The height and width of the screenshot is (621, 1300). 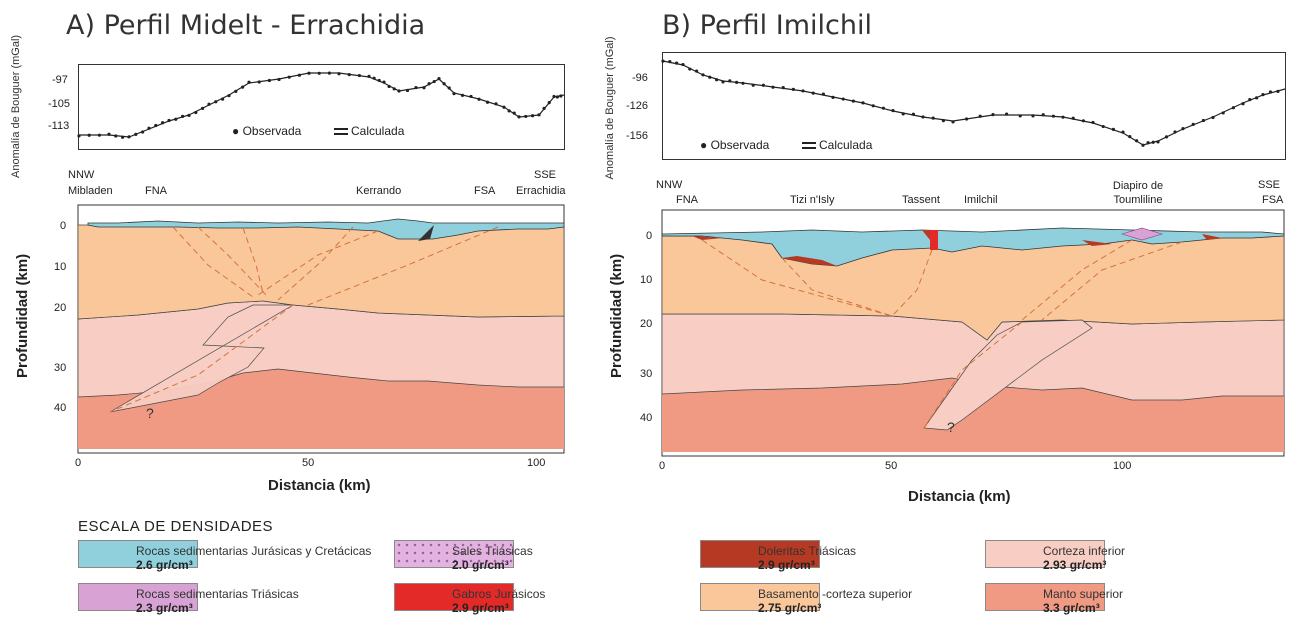 What do you see at coordinates (891, 466) in the screenshot?
I see `panel-b-x-tick: 50` at bounding box center [891, 466].